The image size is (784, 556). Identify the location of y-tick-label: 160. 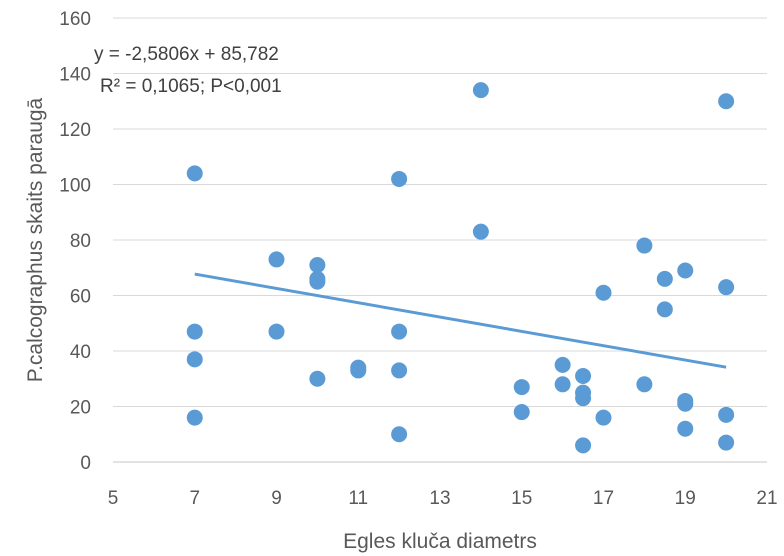
(75, 19).